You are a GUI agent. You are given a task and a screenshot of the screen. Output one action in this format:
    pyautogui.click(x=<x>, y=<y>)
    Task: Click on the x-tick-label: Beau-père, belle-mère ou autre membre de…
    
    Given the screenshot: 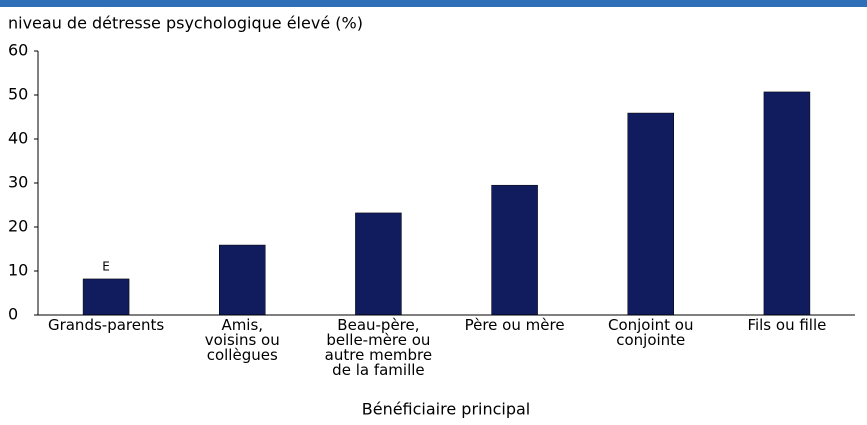 What is the action you would take?
    pyautogui.click(x=378, y=347)
    